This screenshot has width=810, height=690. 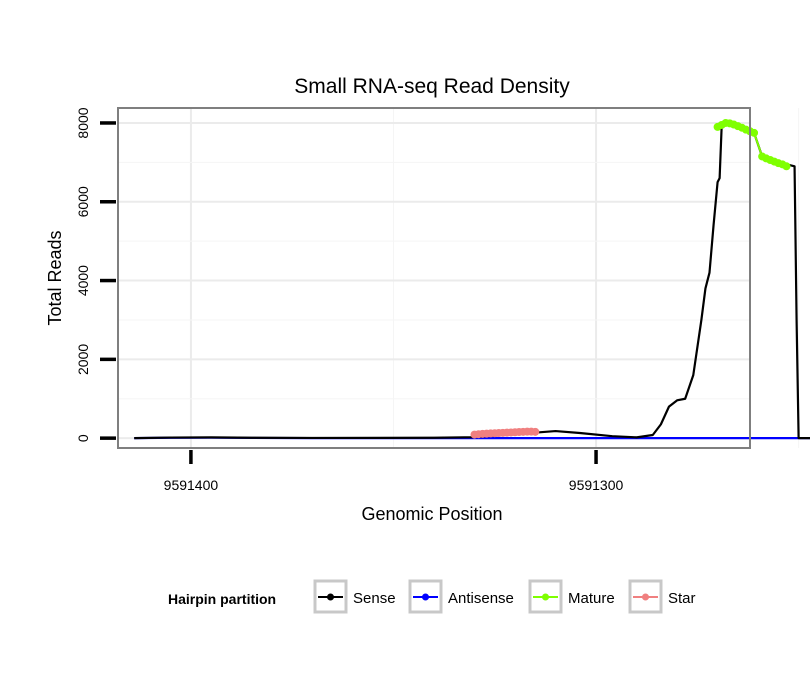 I want to click on x-tick-label: 9591400, so click(x=191, y=485).